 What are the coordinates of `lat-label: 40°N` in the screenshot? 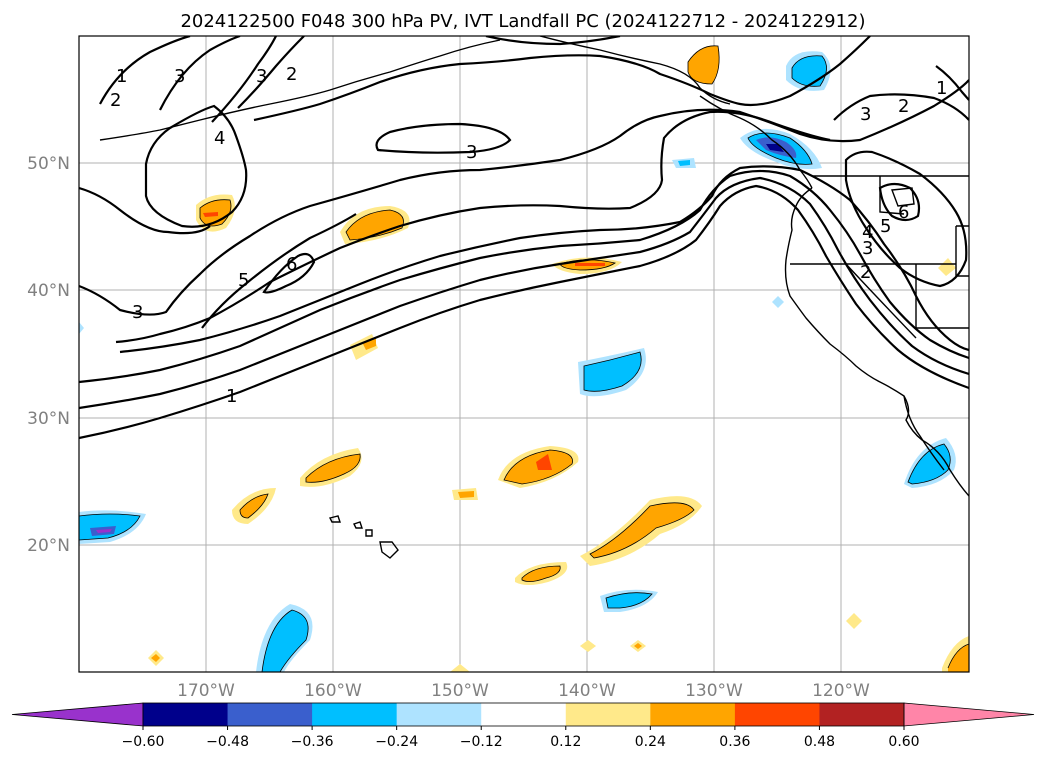 It's located at (48, 291).